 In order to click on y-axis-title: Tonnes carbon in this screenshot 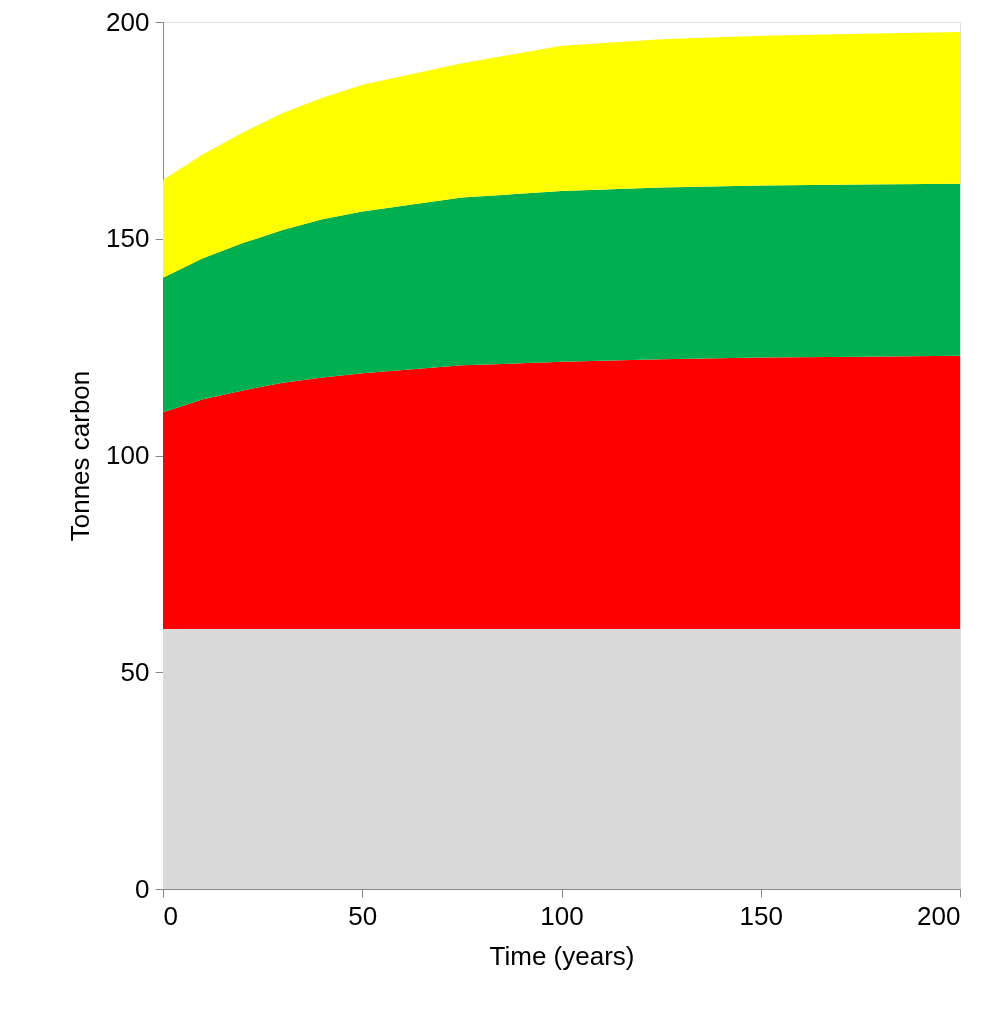, I will do `click(80, 456)`.